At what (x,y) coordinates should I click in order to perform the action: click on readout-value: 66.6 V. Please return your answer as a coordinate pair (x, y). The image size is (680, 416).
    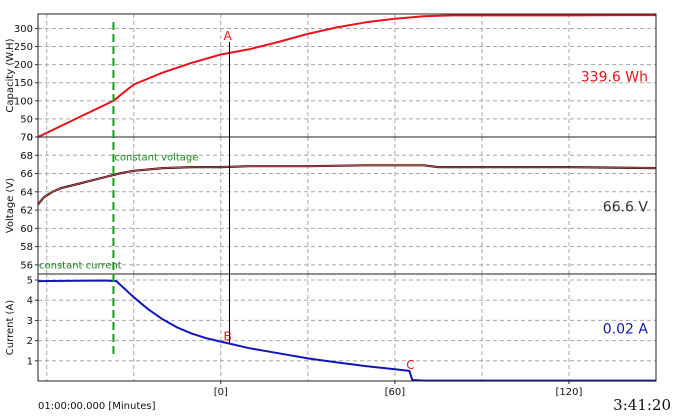
    Looking at the image, I should click on (626, 208).